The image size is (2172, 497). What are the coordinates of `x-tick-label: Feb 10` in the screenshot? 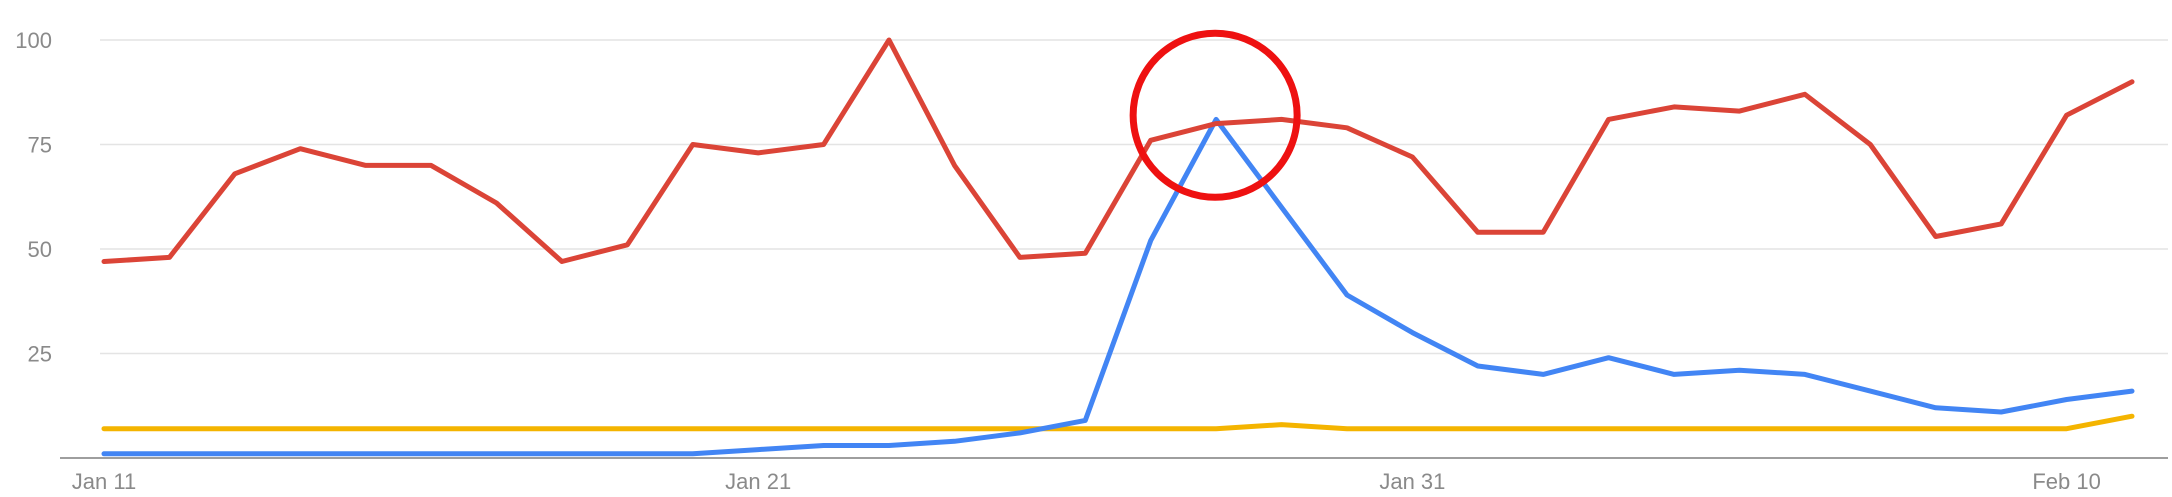 It's located at (2066, 481).